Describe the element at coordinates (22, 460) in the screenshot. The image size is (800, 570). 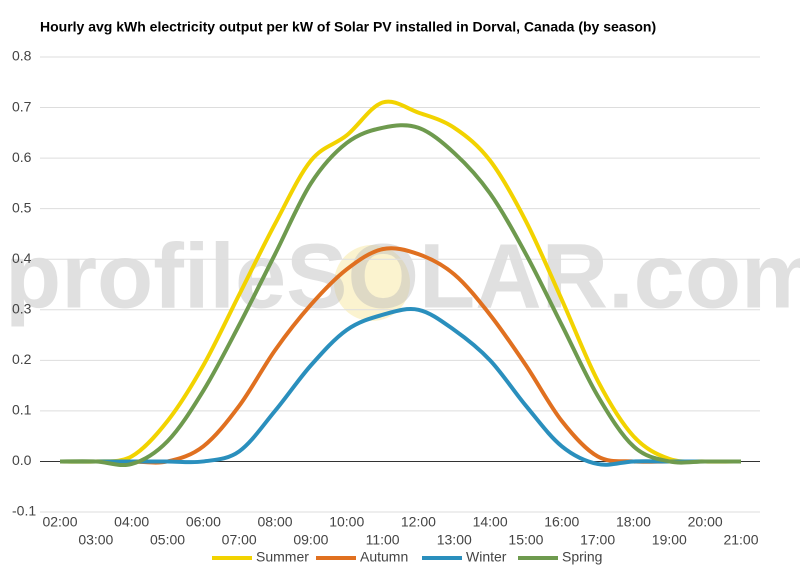
I see `y-tick-label: 0.0` at that location.